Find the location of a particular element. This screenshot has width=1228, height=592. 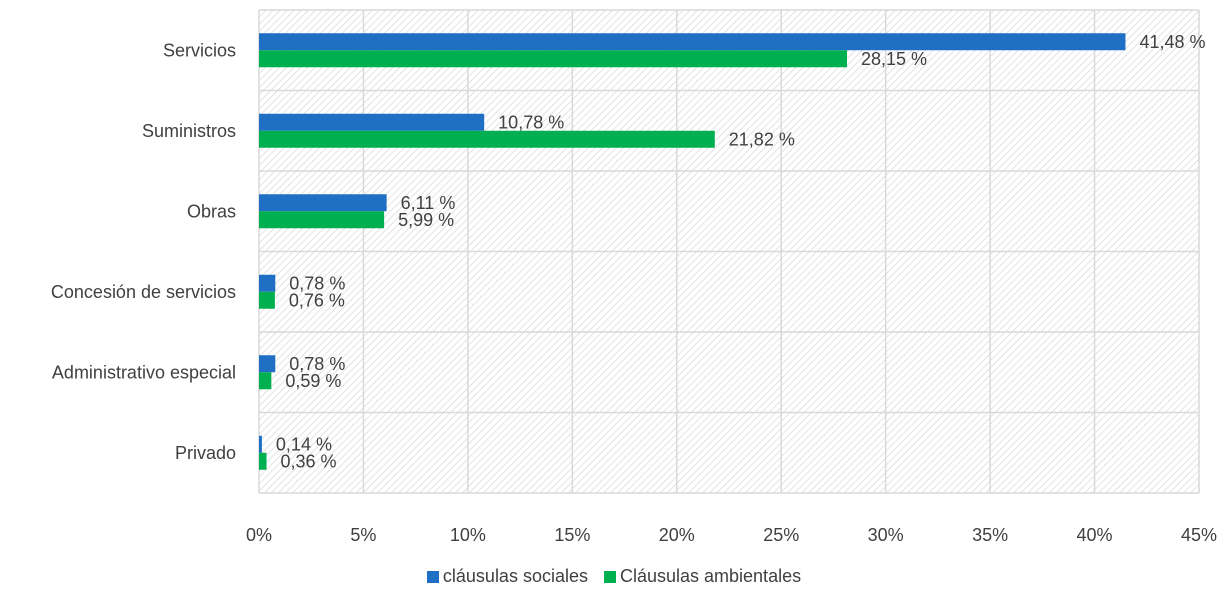

x-tick-label: 40% is located at coordinates (1095, 535).